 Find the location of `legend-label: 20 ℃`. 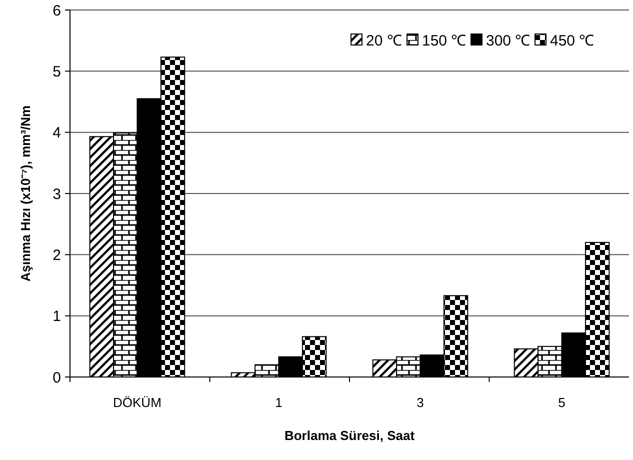

legend-label: 20 ℃ is located at coordinates (384, 41).